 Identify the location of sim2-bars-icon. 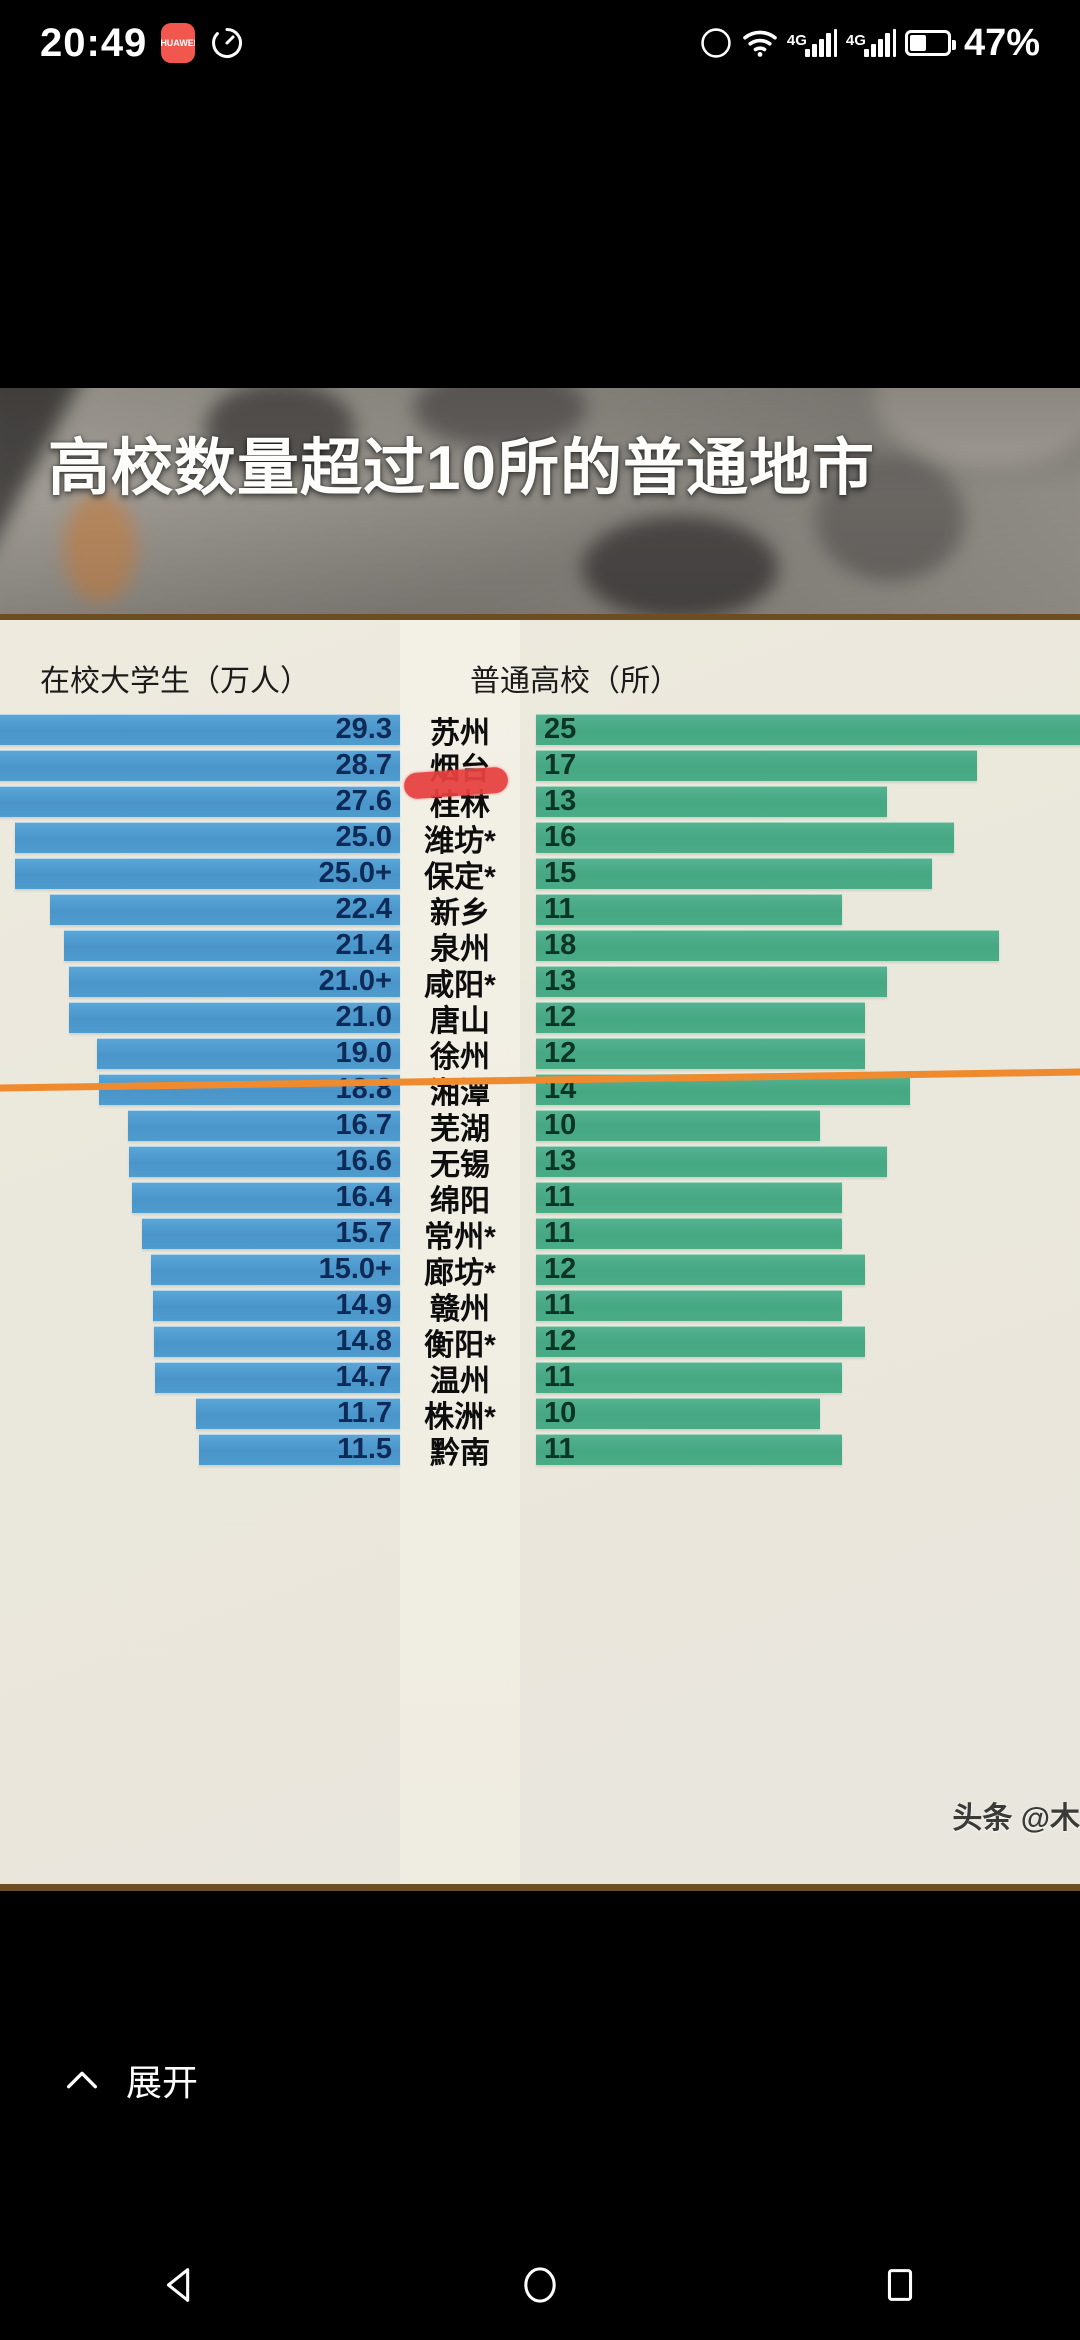
(876, 44).